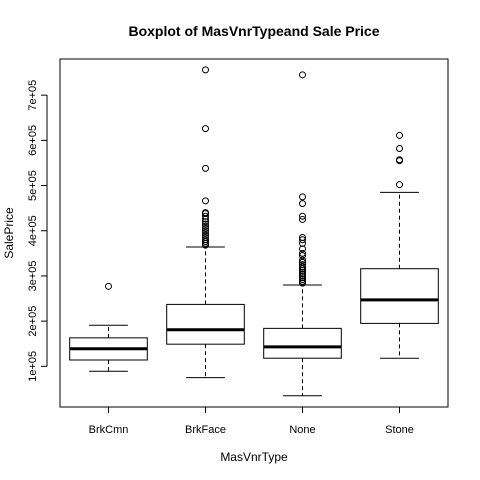 This screenshot has height=480, width=480. What do you see at coordinates (399, 430) in the screenshot?
I see `x-tick-label: Stone` at bounding box center [399, 430].